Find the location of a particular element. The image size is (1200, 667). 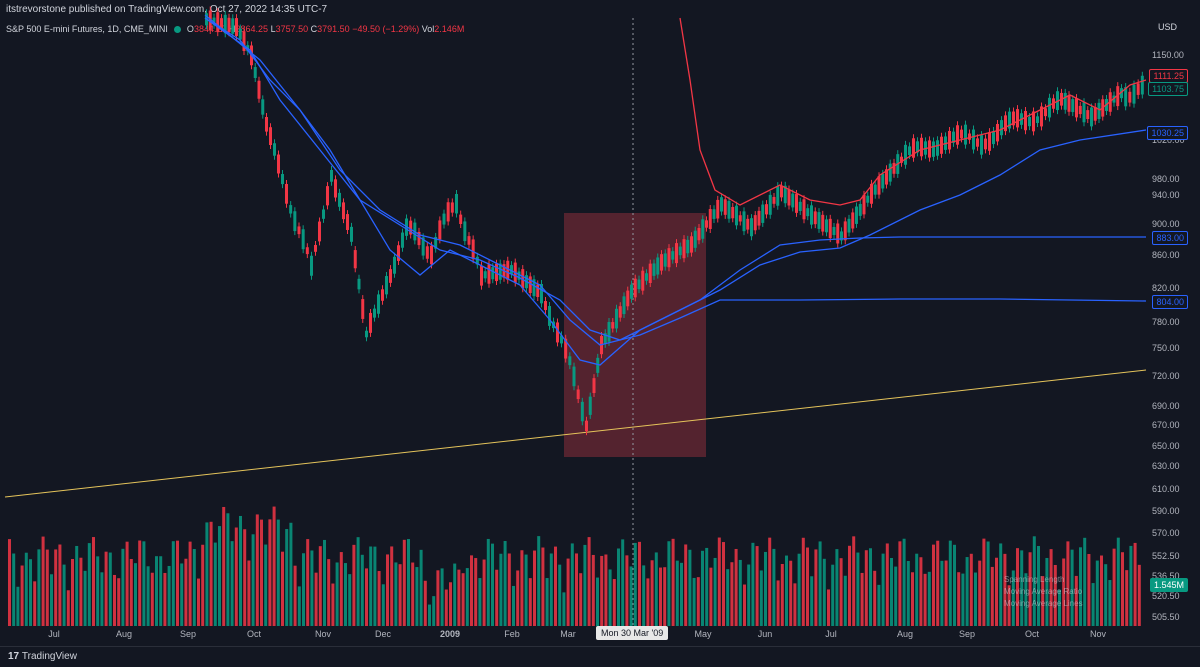

symbol-name: S&P 500 E-mini Futures, 1D, CME_MINI is located at coordinates (87, 29).